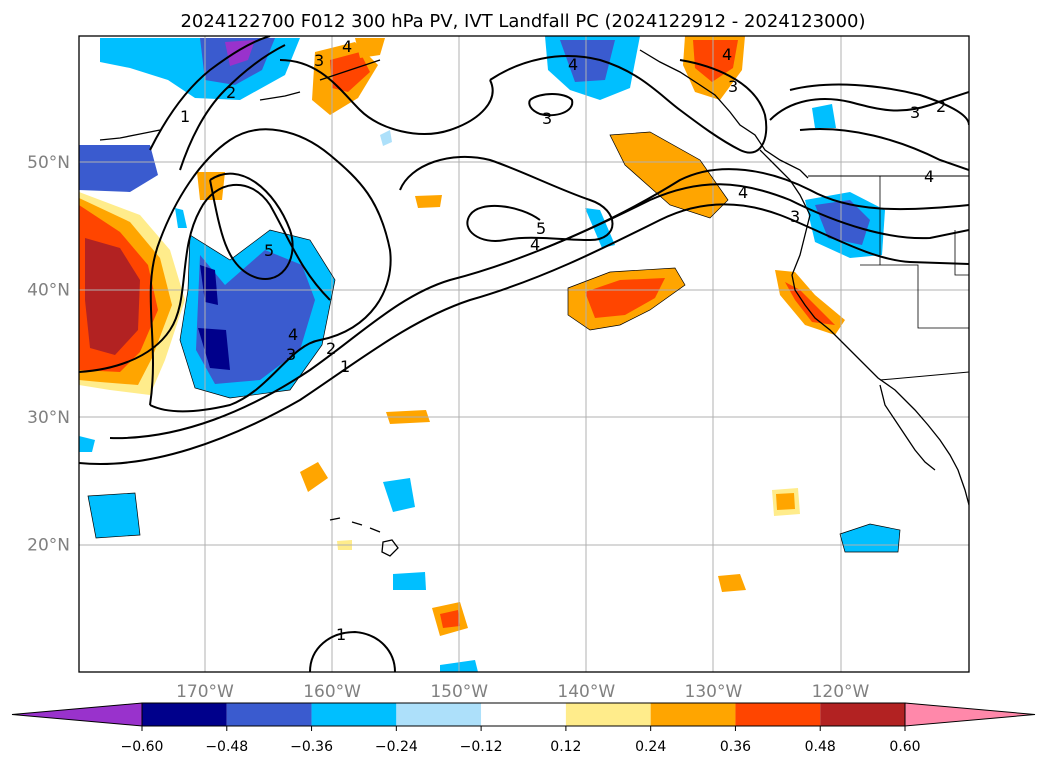 This screenshot has width=1047, height=765. Describe the element at coordinates (332, 692) in the screenshot. I see `lon-tick-label: 160°W` at that location.